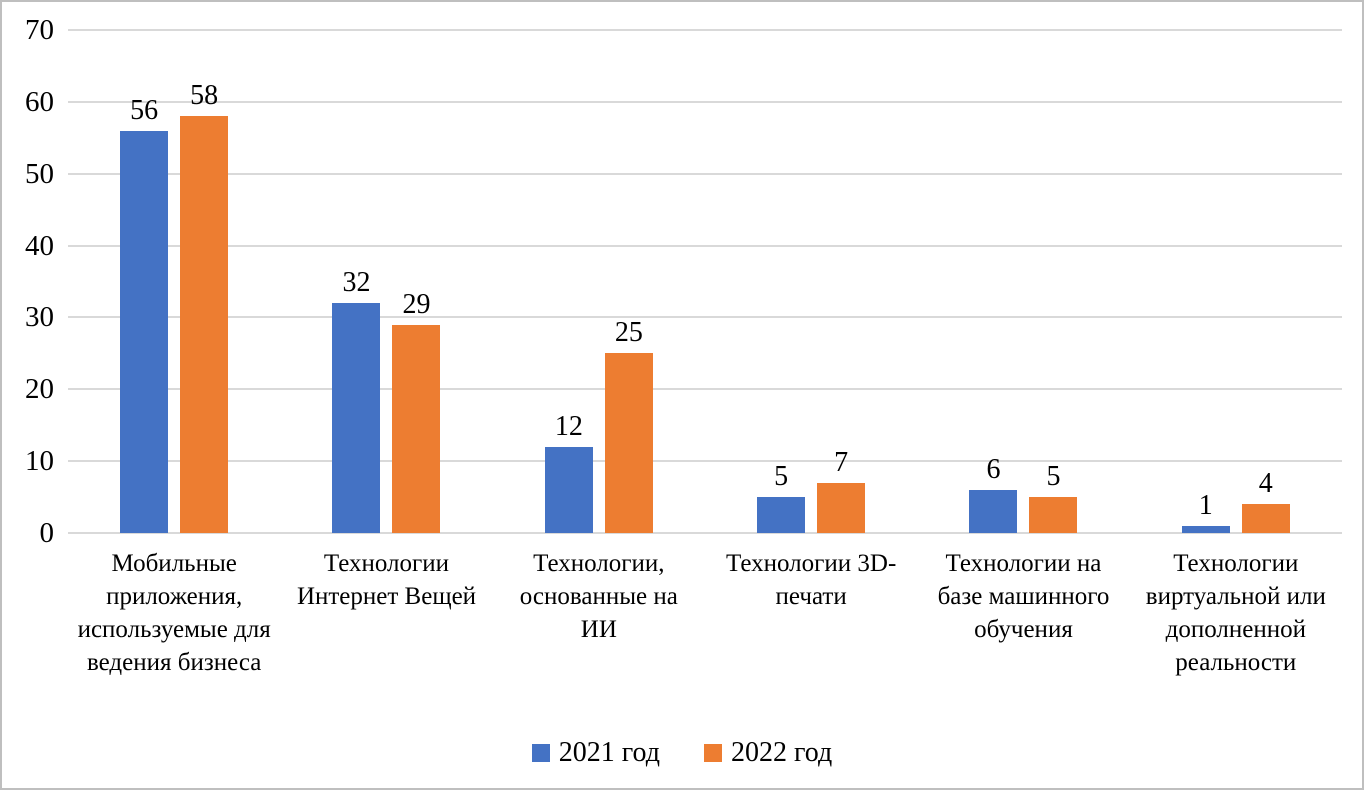 The image size is (1364, 790). I want to click on legend-label: 2022 год, so click(782, 752).